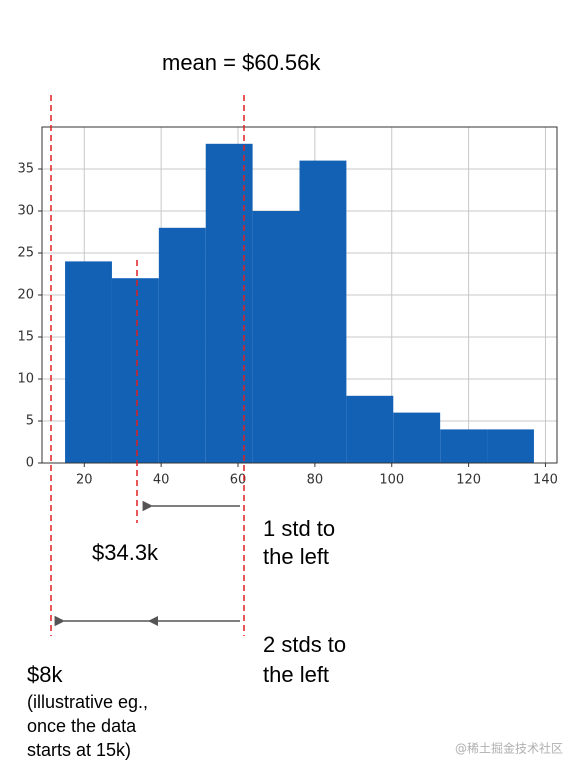  I want to click on annotation: 1 std to, so click(299, 528).